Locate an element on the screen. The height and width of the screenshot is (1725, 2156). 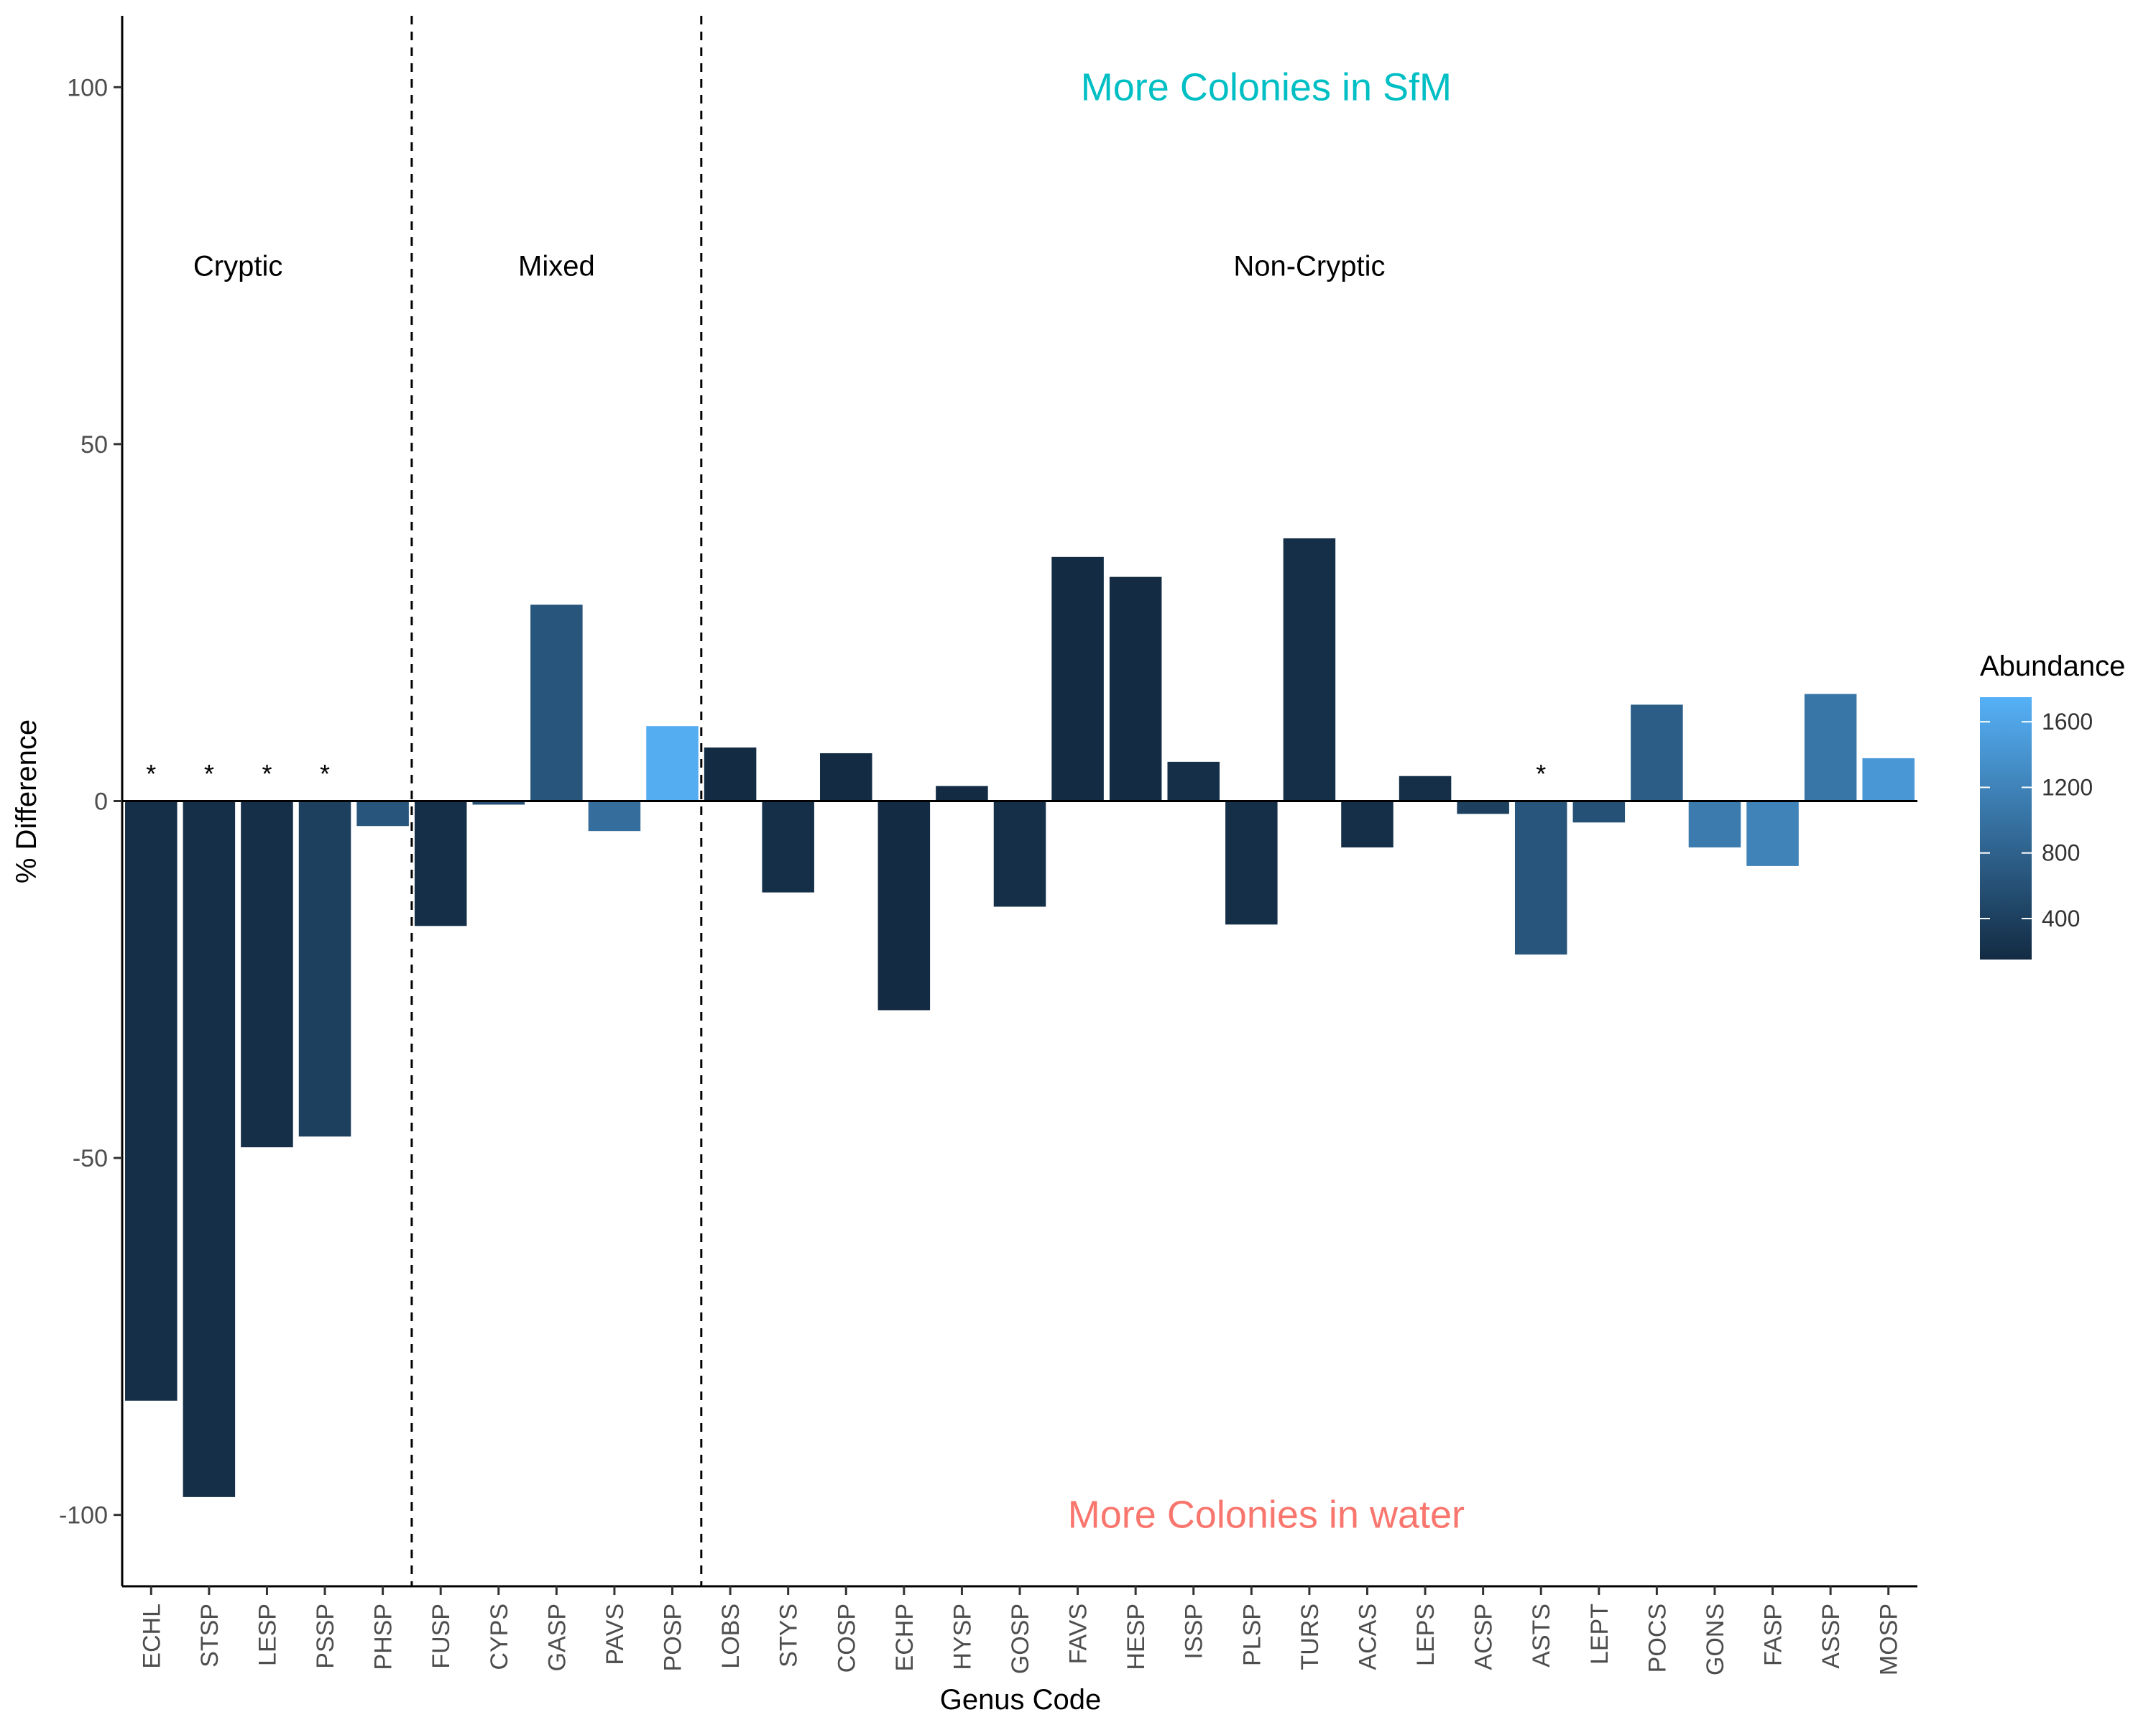
bar-pocs is located at coordinates (1657, 752).